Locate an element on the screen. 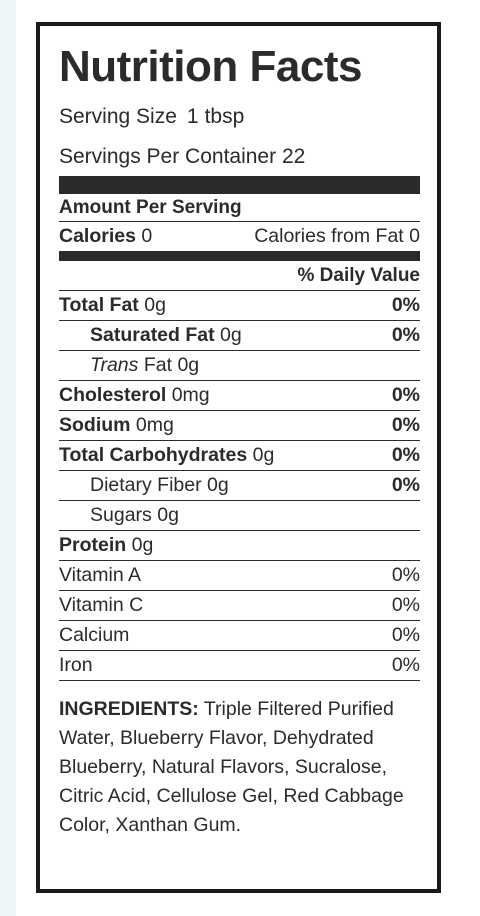  nutrient-name: Total Fat 0g is located at coordinates (112, 305).